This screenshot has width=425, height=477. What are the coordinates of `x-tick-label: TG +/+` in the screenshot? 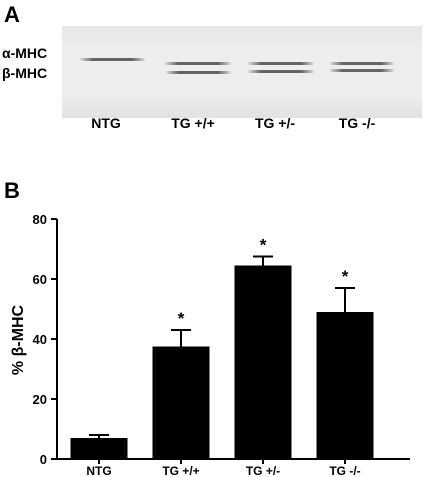 It's located at (180, 470).